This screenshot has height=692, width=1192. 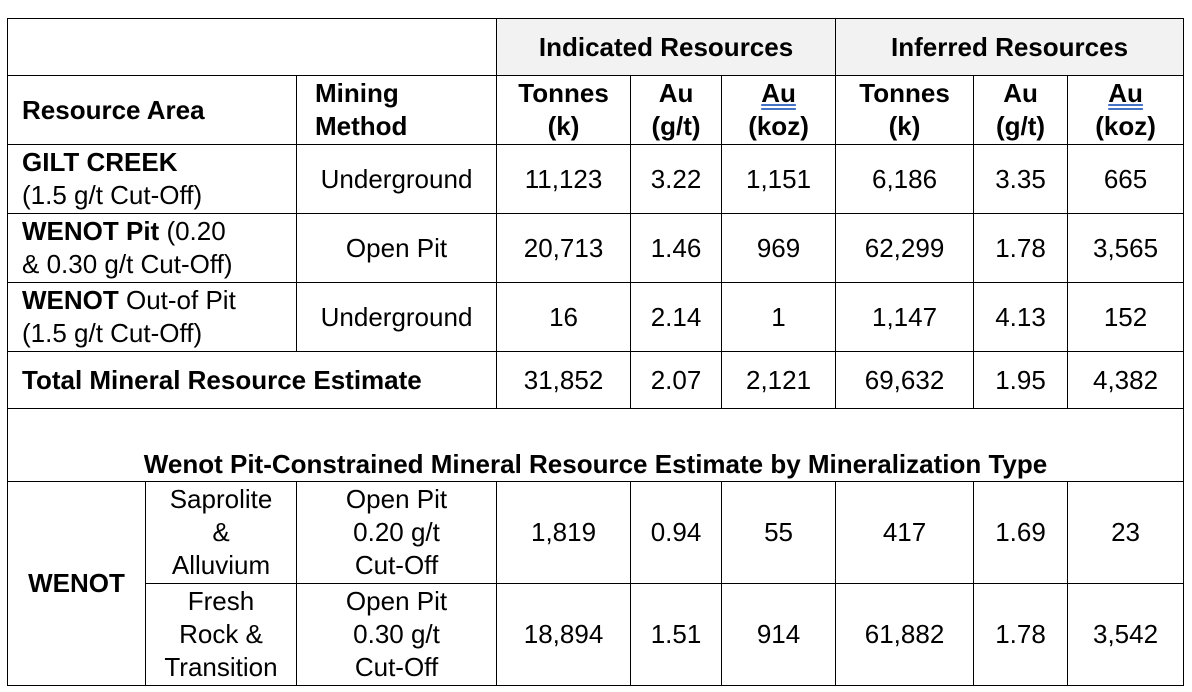 What do you see at coordinates (779, 179) in the screenshot?
I see `ind-au-koz-cell: 1,151` at bounding box center [779, 179].